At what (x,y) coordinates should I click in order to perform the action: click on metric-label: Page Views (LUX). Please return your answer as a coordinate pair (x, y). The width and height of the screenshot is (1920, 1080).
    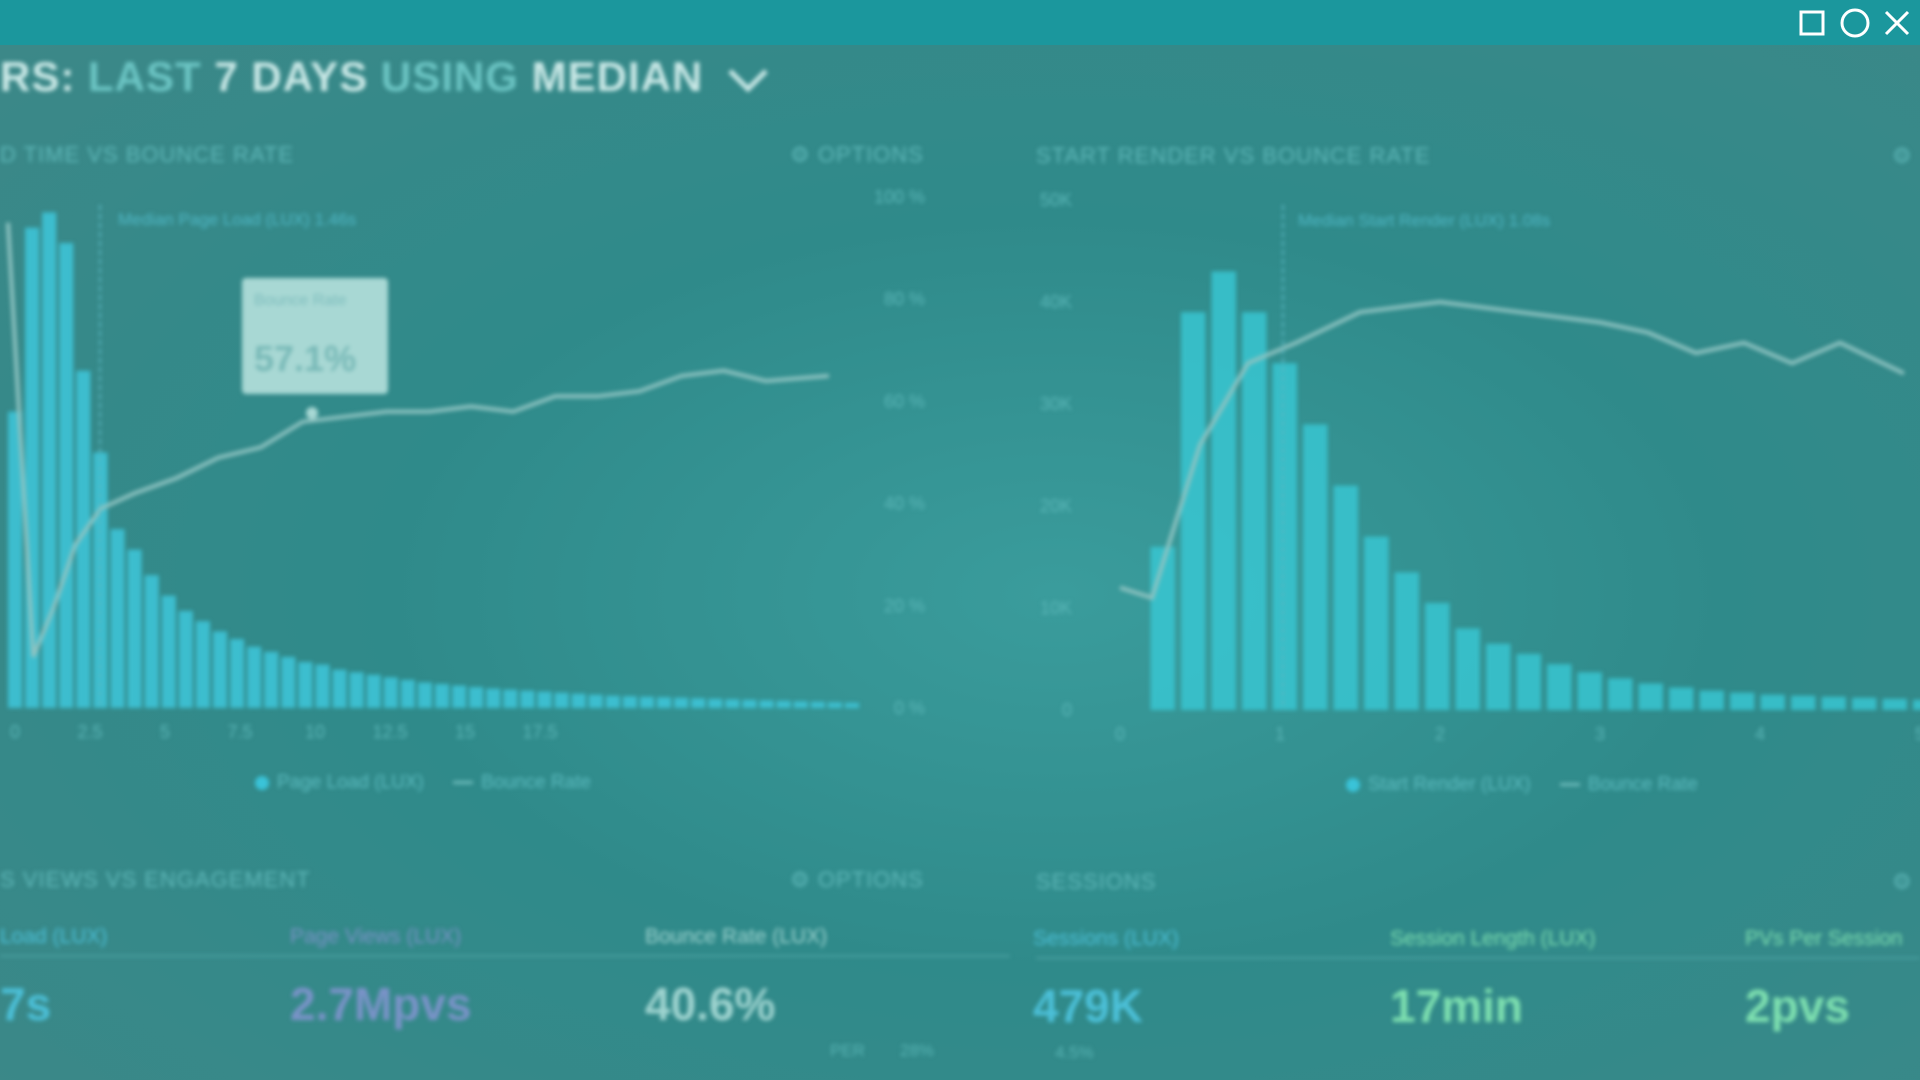
    Looking at the image, I should click on (376, 936).